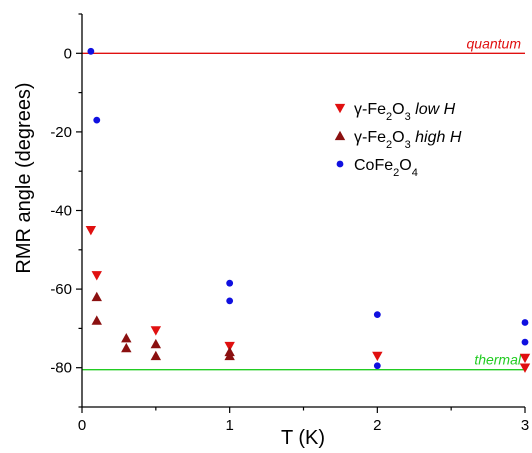 The height and width of the screenshot is (453, 532). Describe the element at coordinates (61, 368) in the screenshot. I see `y-tick-label: -80` at that location.